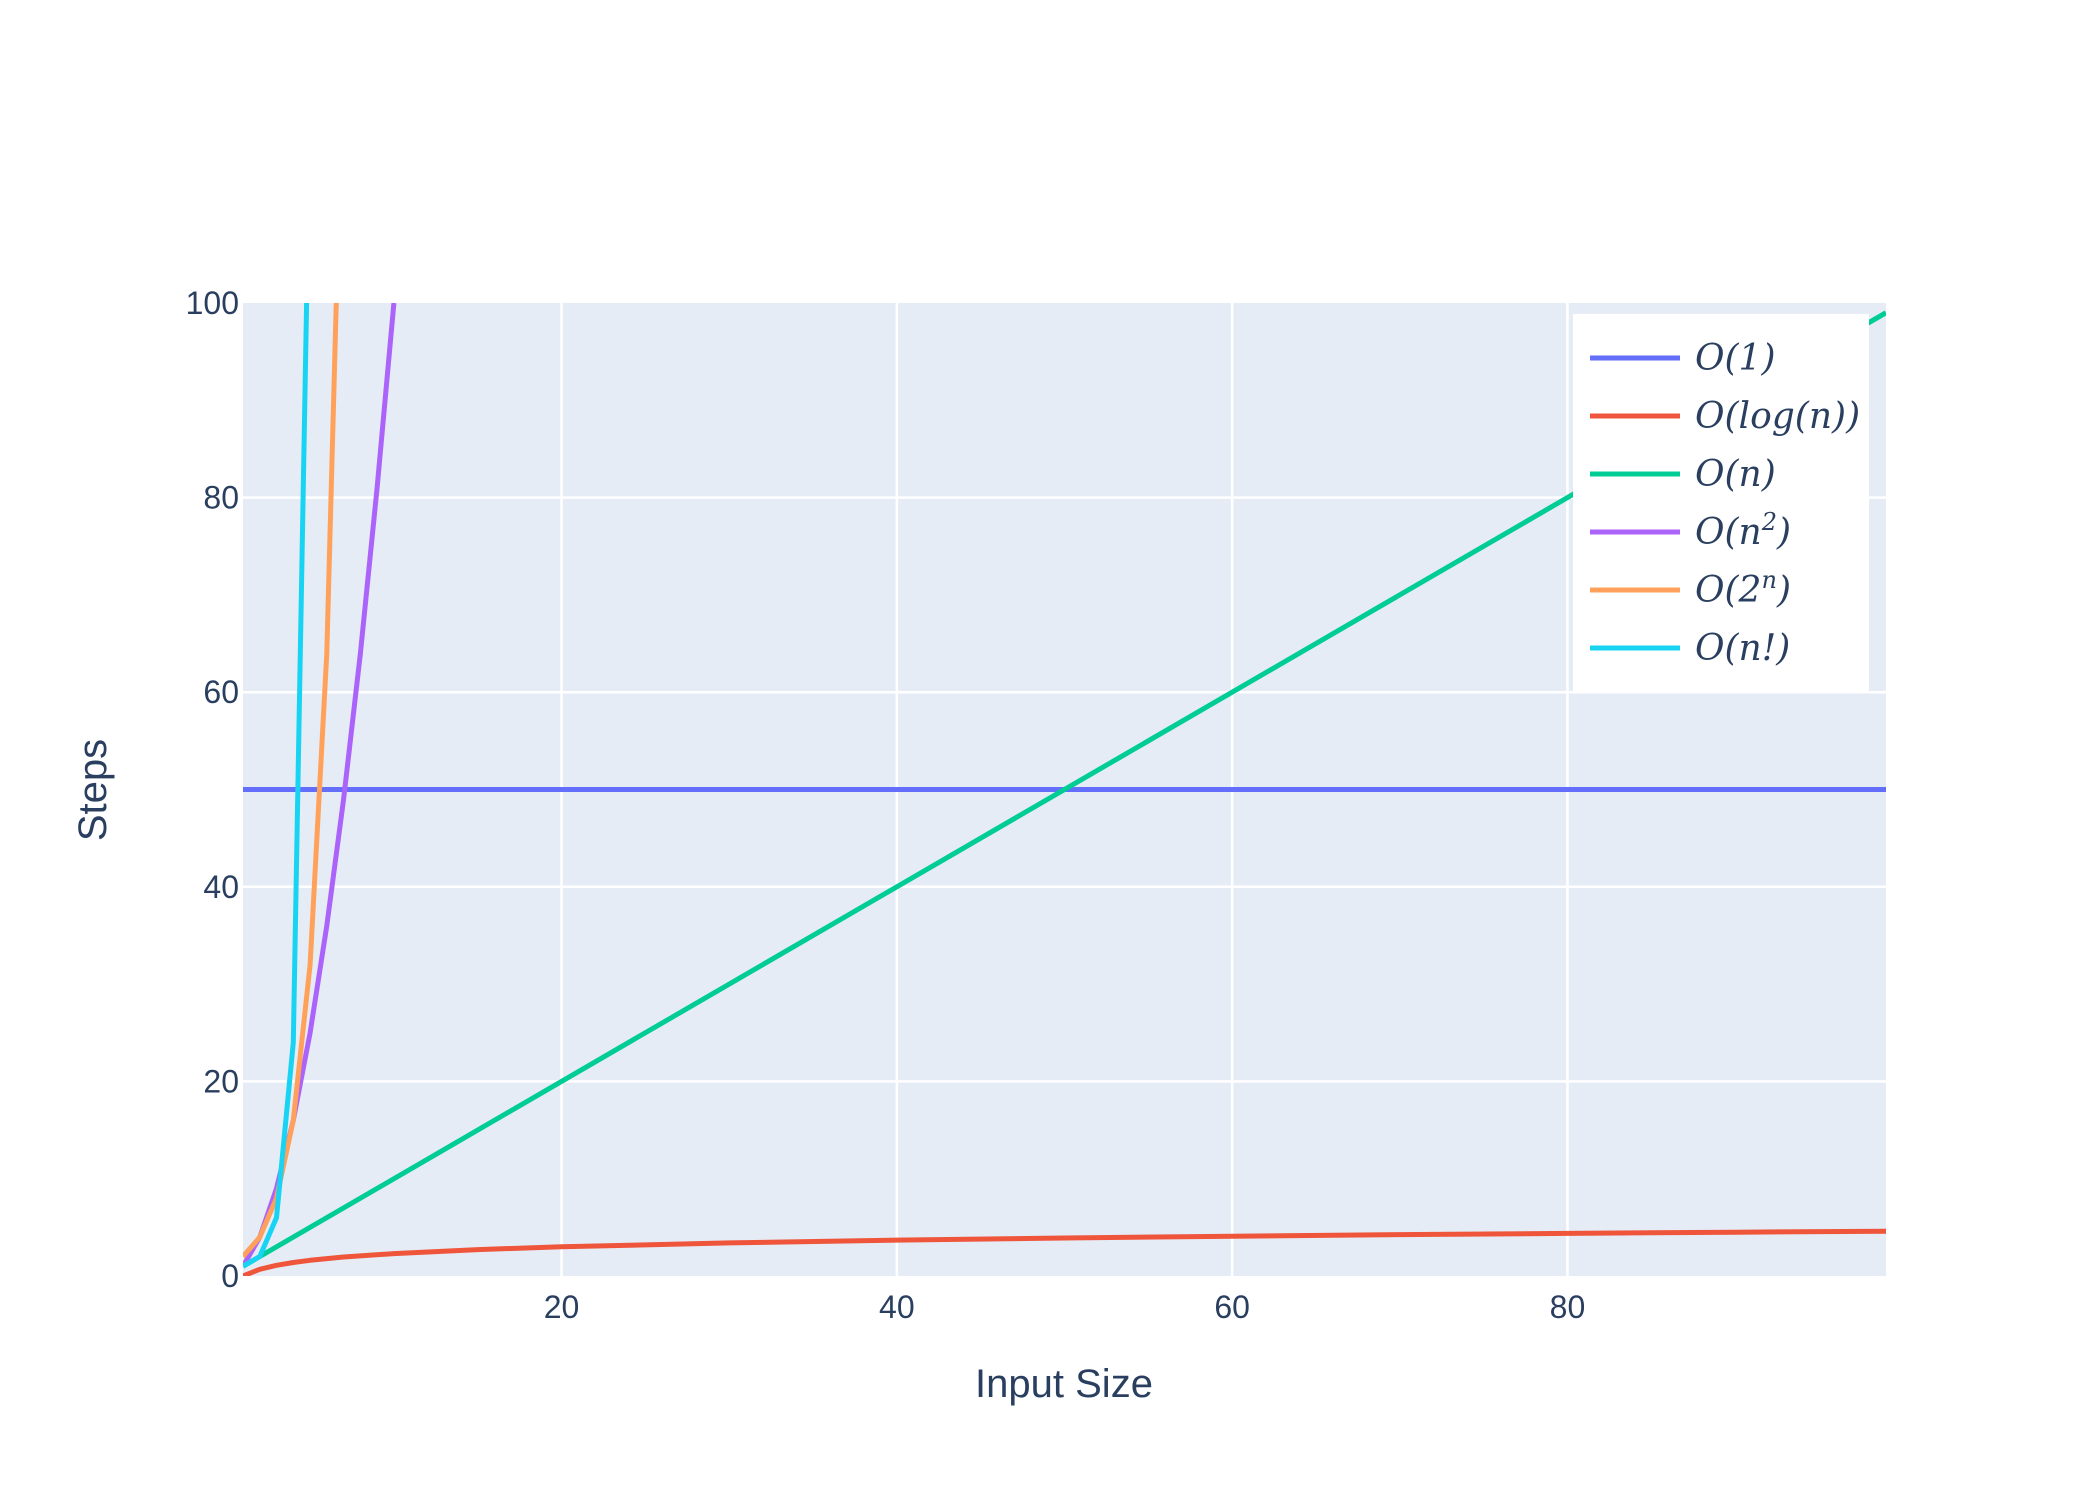 Image resolution: width=2100 pixels, height=1500 pixels. Describe the element at coordinates (897, 1307) in the screenshot. I see `x-tick-label: 40` at that location.